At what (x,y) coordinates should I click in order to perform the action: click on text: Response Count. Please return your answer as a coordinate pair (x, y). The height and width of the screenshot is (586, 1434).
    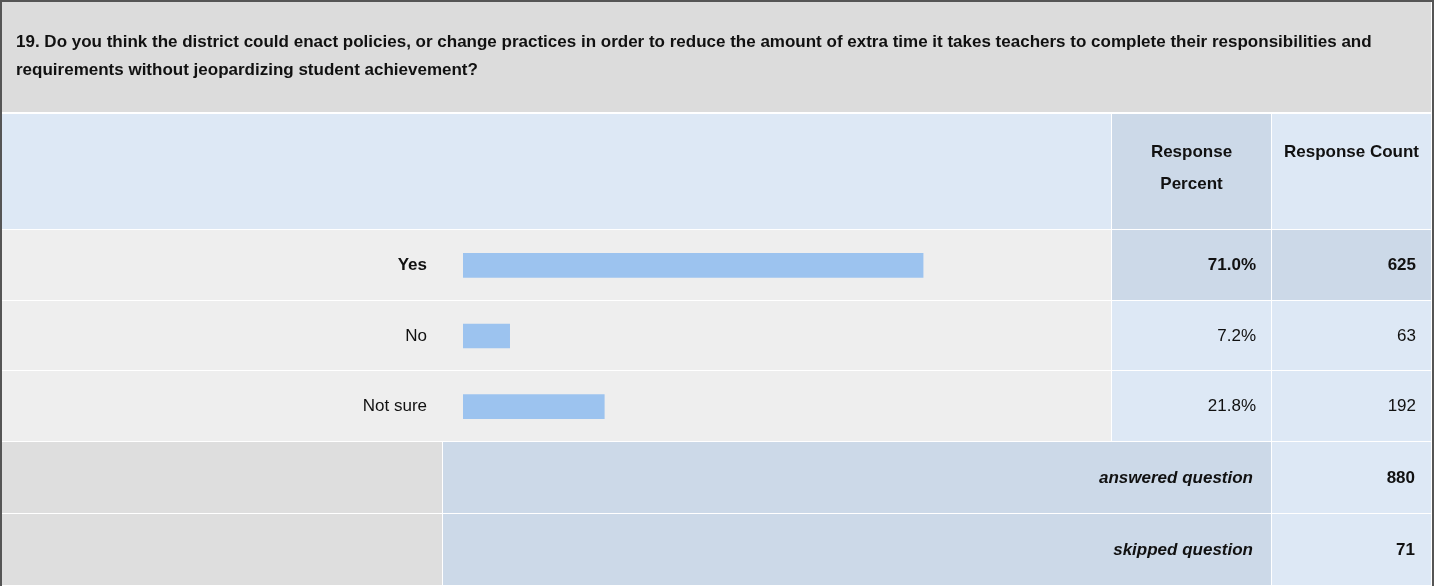
    Looking at the image, I should click on (1351, 151).